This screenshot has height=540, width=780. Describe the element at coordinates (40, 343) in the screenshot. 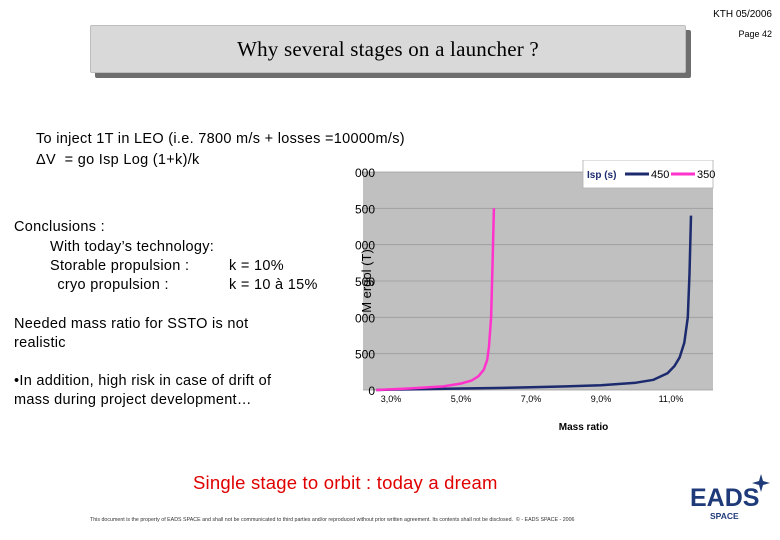

I see `ssto-note-line-2: realistic` at that location.